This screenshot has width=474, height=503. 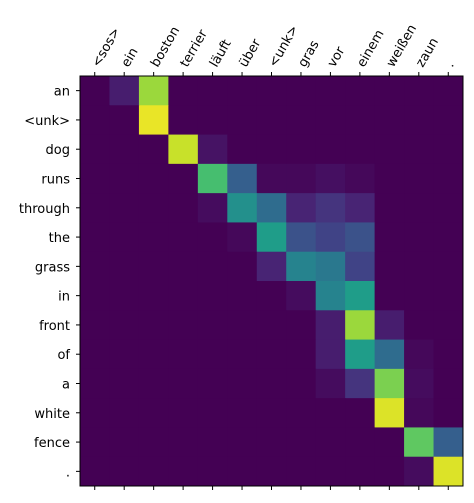 I want to click on y-tick-label: fence, so click(x=52, y=443).